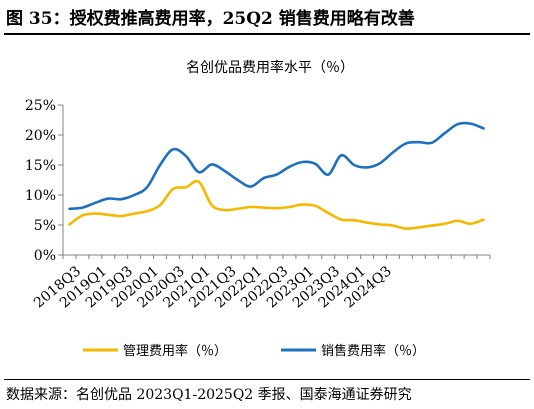 This screenshot has width=534, height=409. What do you see at coordinates (373, 351) in the screenshot?
I see `legend-label-sales: 销售费用率（％）` at bounding box center [373, 351].